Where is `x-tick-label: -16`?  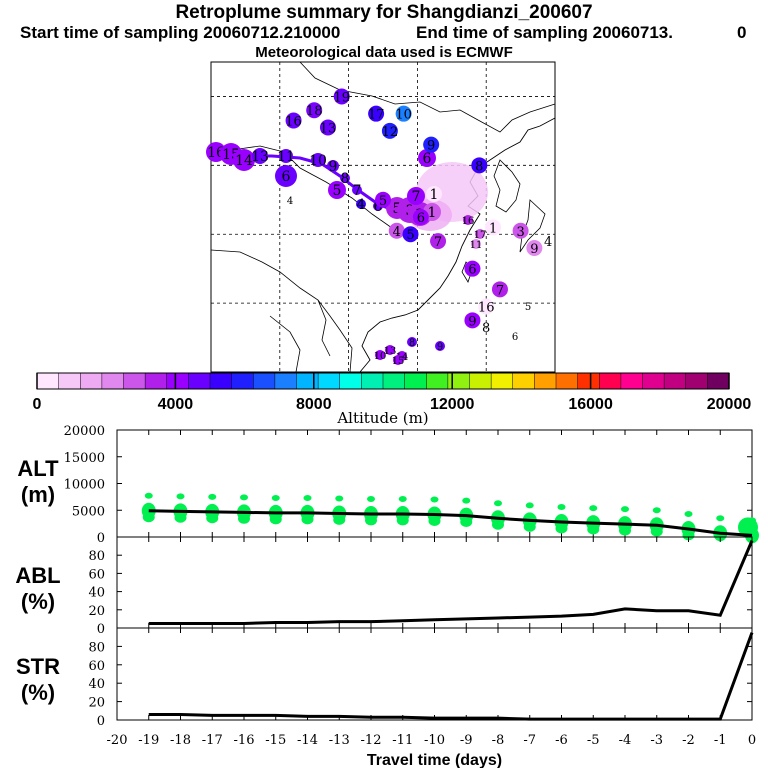 x-tick-label: -16 is located at coordinates (244, 740).